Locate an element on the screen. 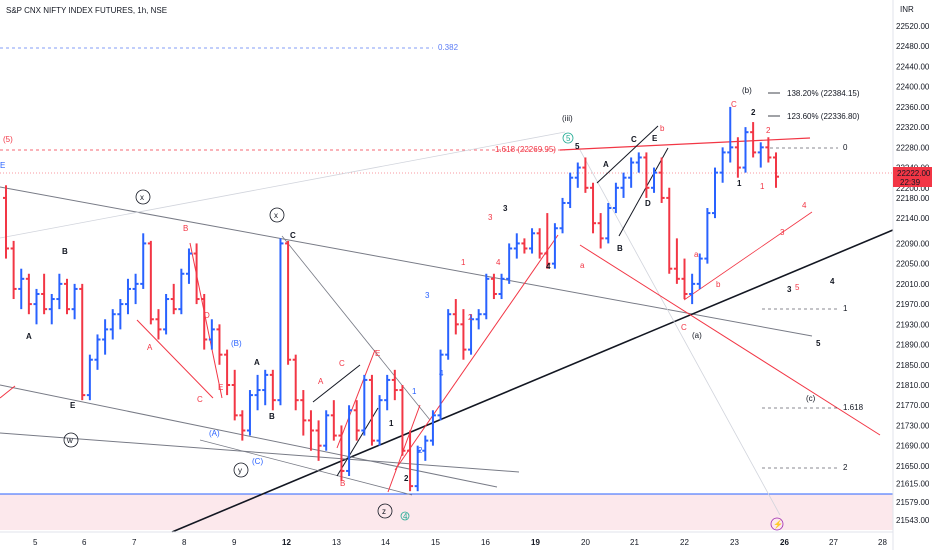  flash-icon: ⚡ is located at coordinates (778, 524).